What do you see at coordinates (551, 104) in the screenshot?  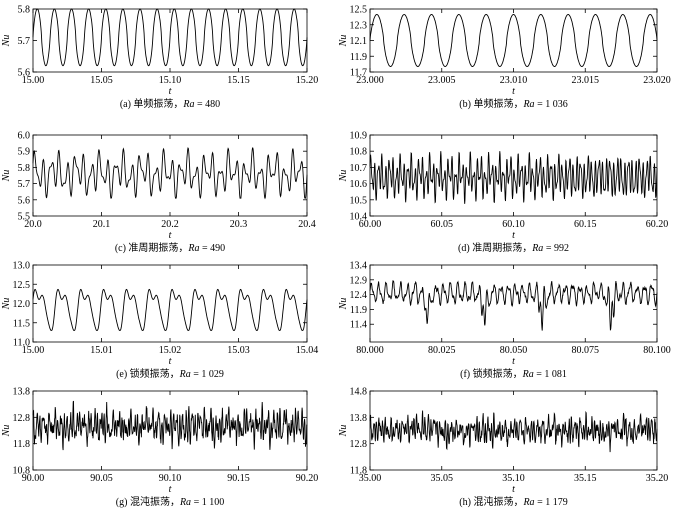 I see `caption-ra-value: = 1 036` at bounding box center [551, 104].